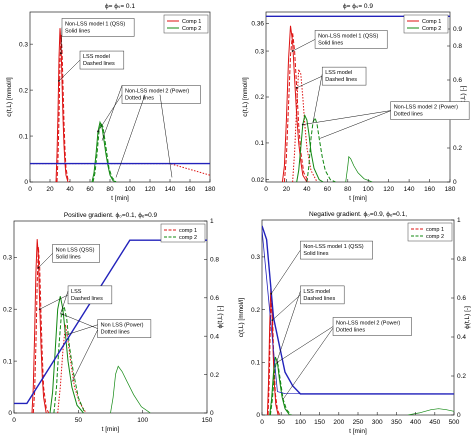 This screenshot has width=474, height=437. Describe the element at coordinates (76, 292) in the screenshot. I see `annotation-text: LSS` at that location.